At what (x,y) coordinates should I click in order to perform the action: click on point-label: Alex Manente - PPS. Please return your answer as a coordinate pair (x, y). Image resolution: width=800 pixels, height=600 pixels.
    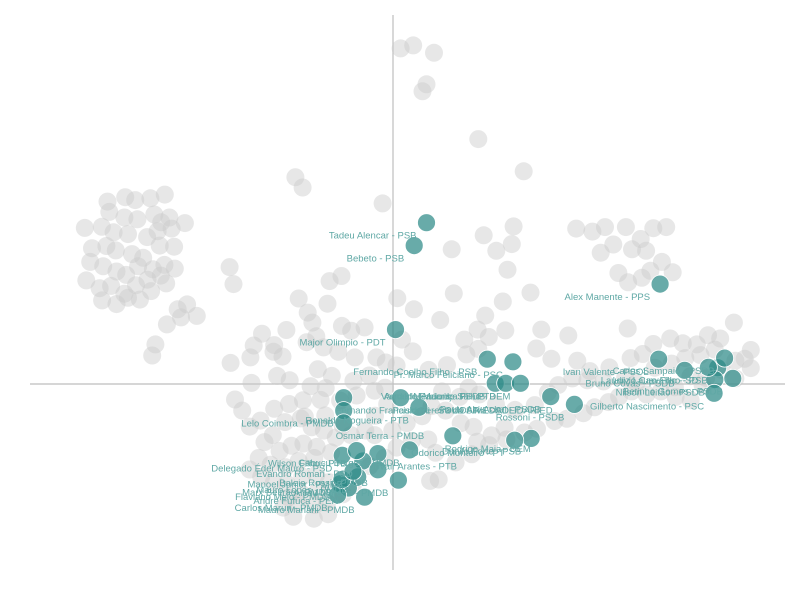
    Looking at the image, I should click on (608, 297).